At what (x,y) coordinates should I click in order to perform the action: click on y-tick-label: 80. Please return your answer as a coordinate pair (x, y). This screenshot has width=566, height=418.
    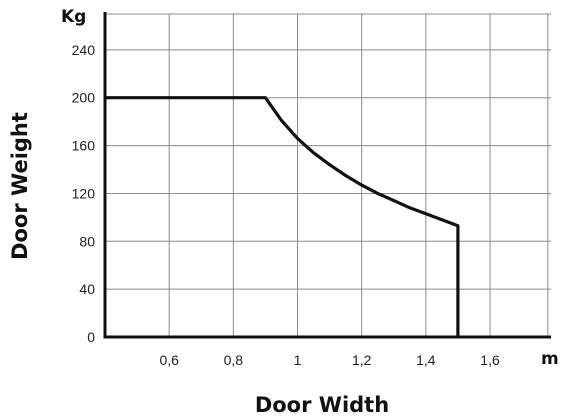
    Looking at the image, I should click on (87, 241).